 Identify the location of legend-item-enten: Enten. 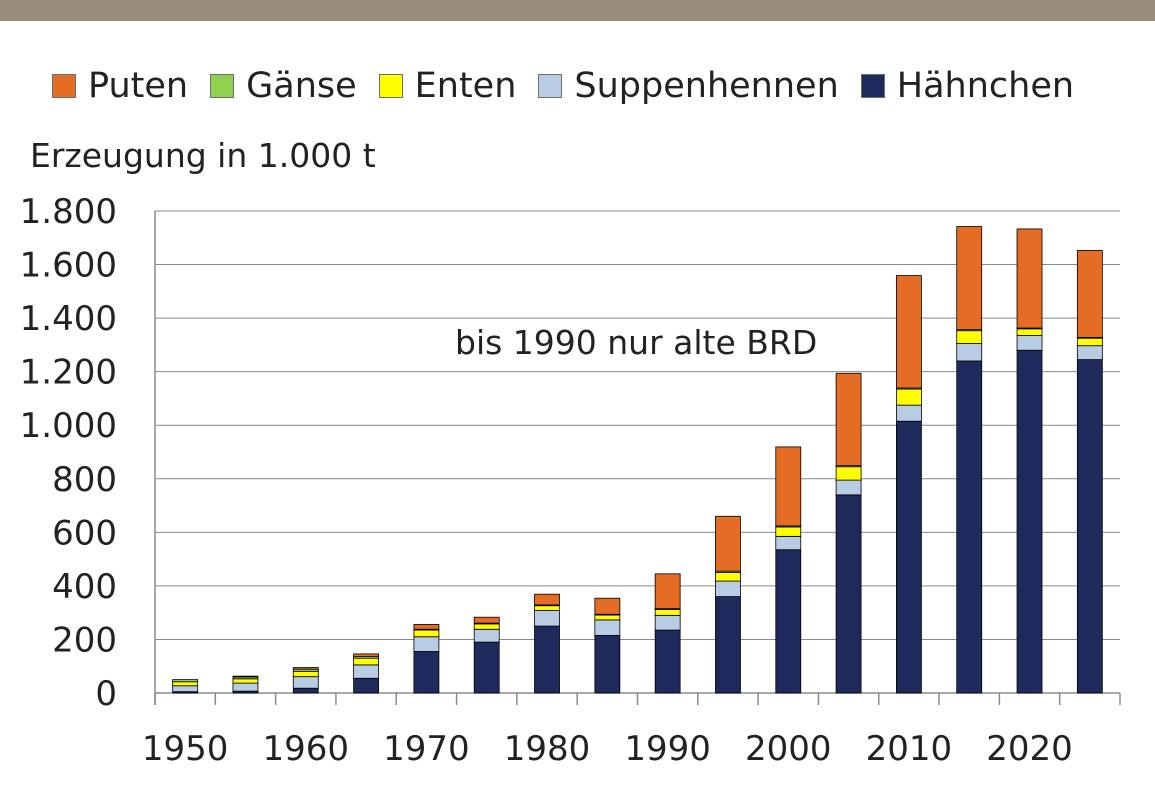
(447, 86).